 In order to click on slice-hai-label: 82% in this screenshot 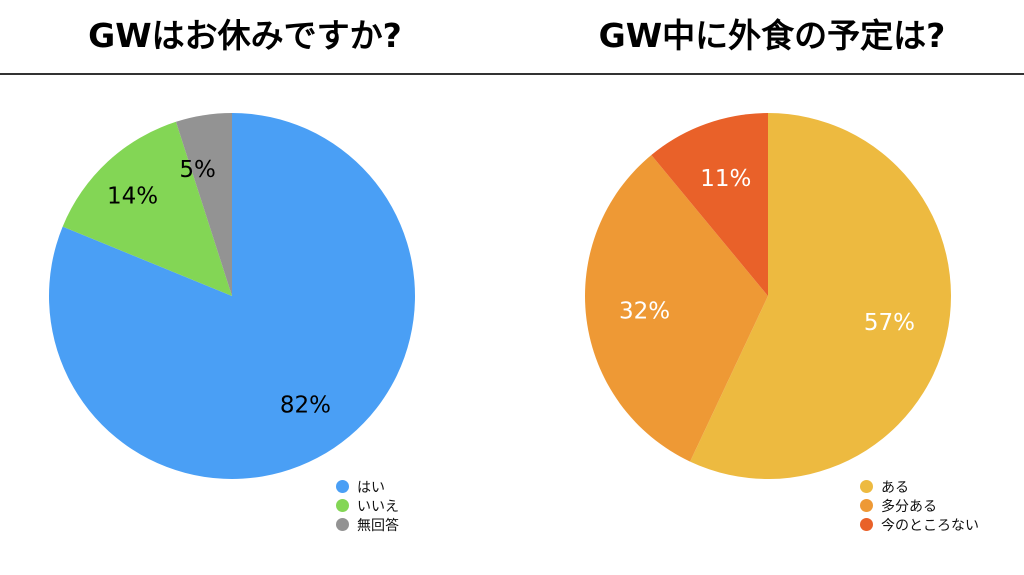, I will do `click(305, 405)`.